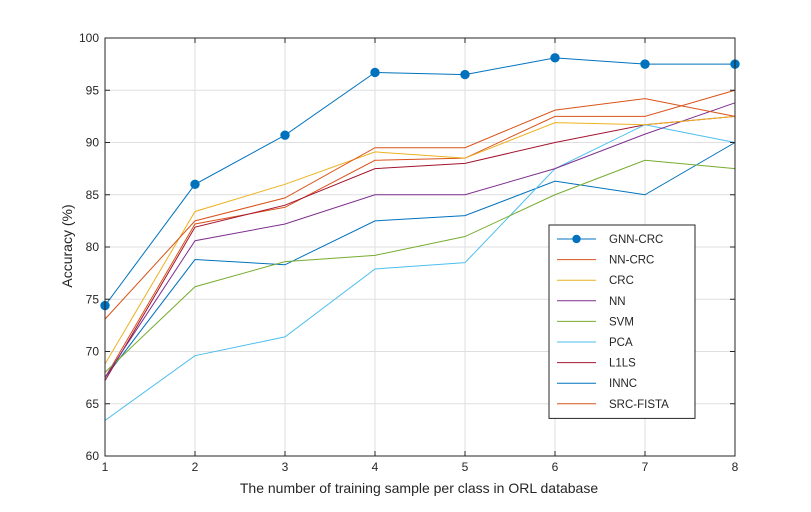 Image resolution: width=811 pixels, height=512 pixels. I want to click on x-tick-label: 8, so click(735, 467).